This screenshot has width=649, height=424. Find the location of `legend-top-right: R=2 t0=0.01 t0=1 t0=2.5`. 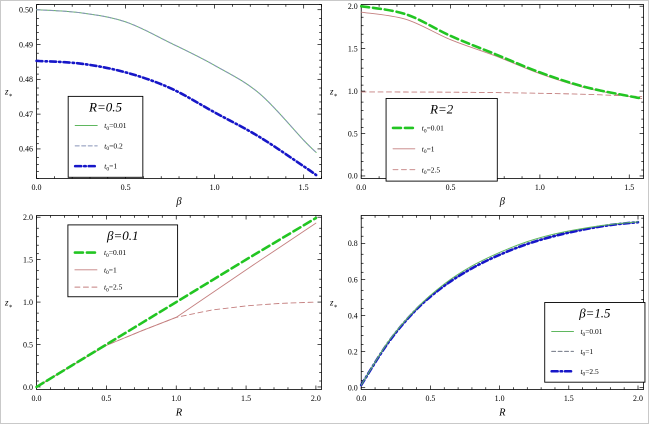

legend-top-right: R=2 t0=0.01 t0=1 t0=2.5 is located at coordinates (441, 140).